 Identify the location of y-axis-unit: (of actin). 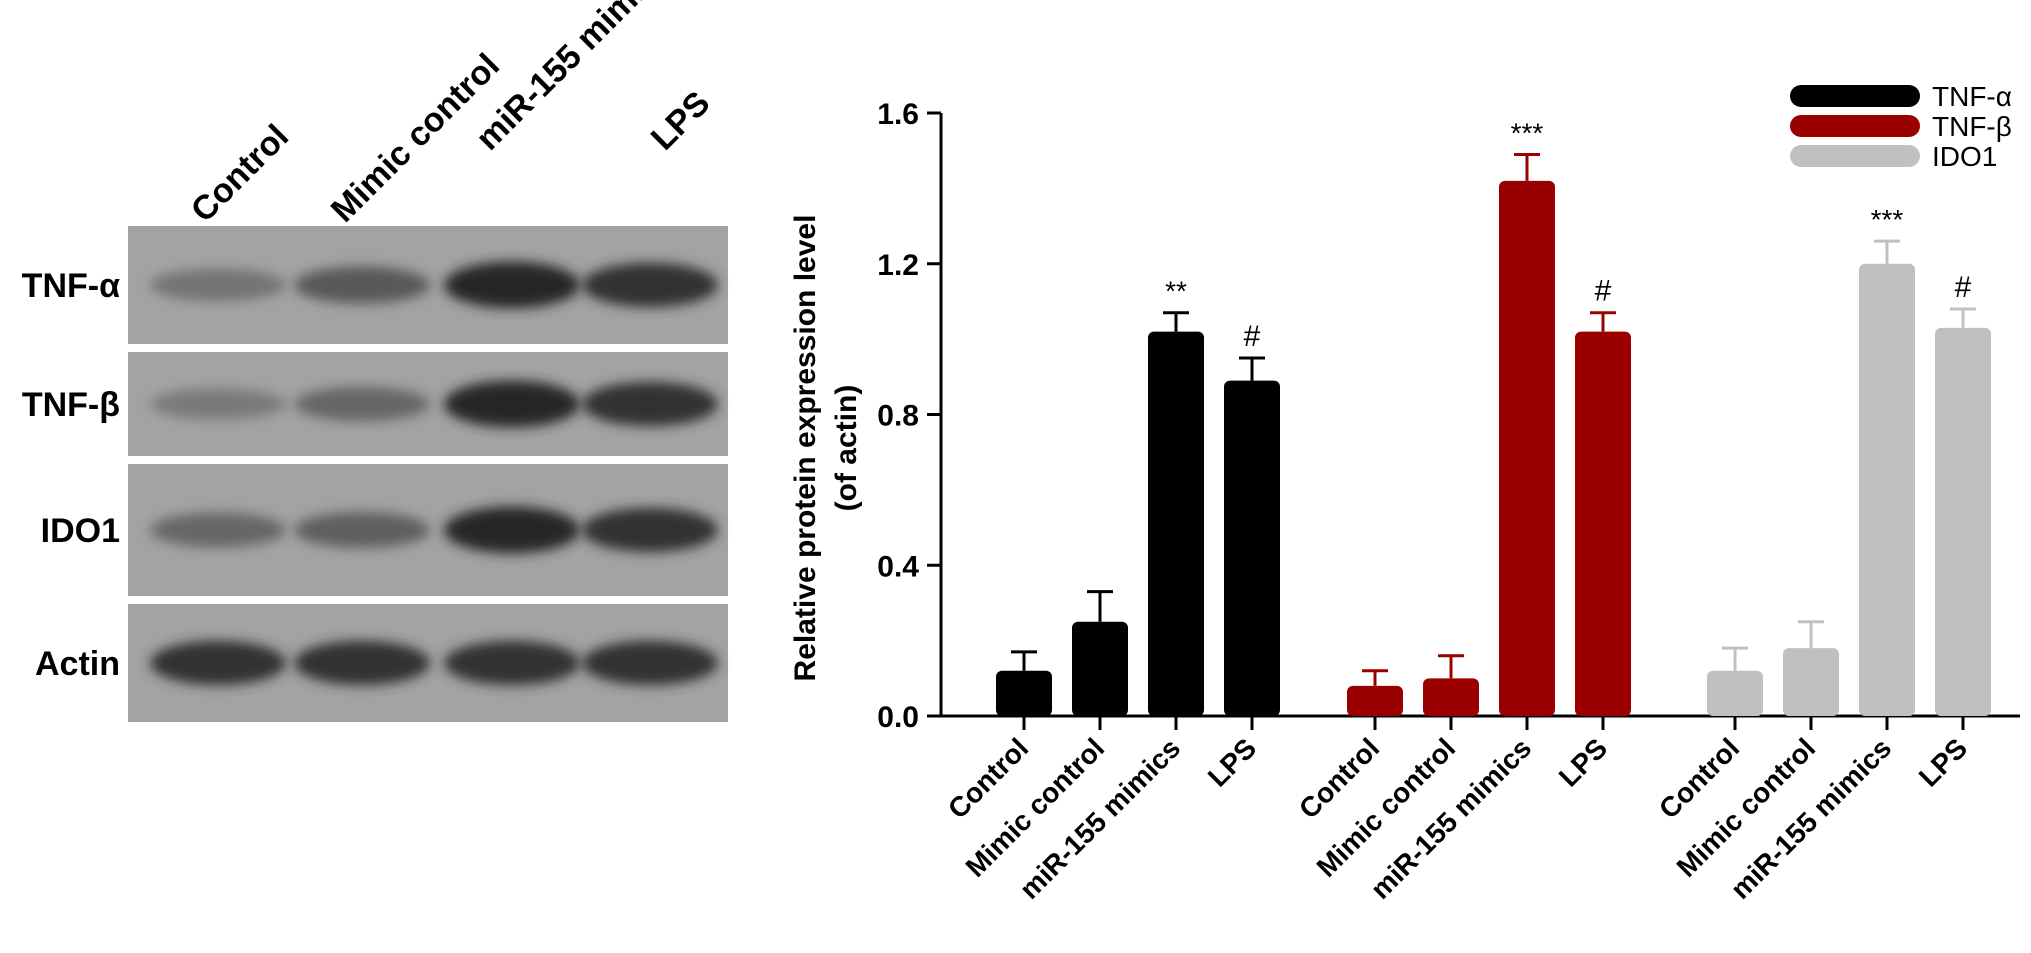
(846, 448).